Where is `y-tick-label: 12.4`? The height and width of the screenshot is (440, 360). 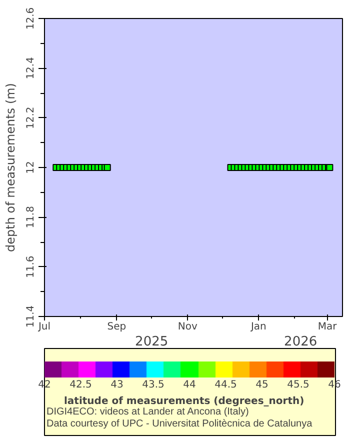 y-tick-label: 12.4 is located at coordinates (31, 68).